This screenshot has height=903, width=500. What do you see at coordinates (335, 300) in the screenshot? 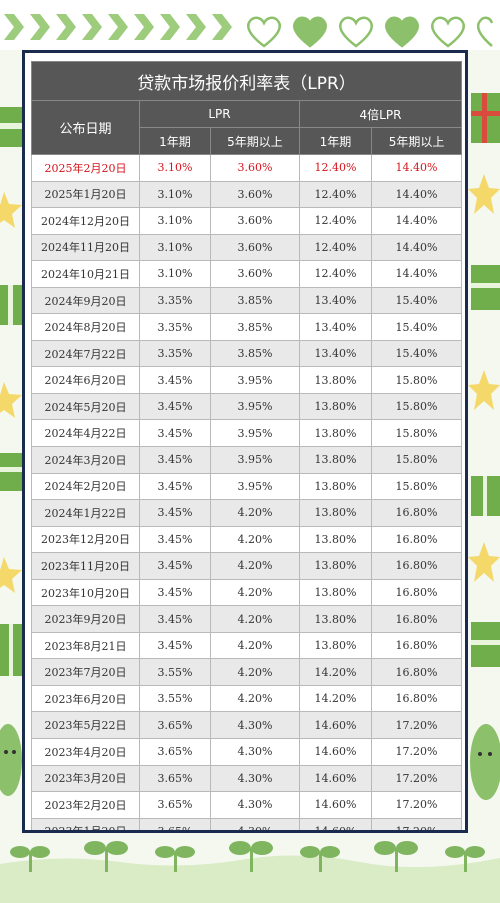
I see `row-4x-1y: 13.40%` at bounding box center [335, 300].